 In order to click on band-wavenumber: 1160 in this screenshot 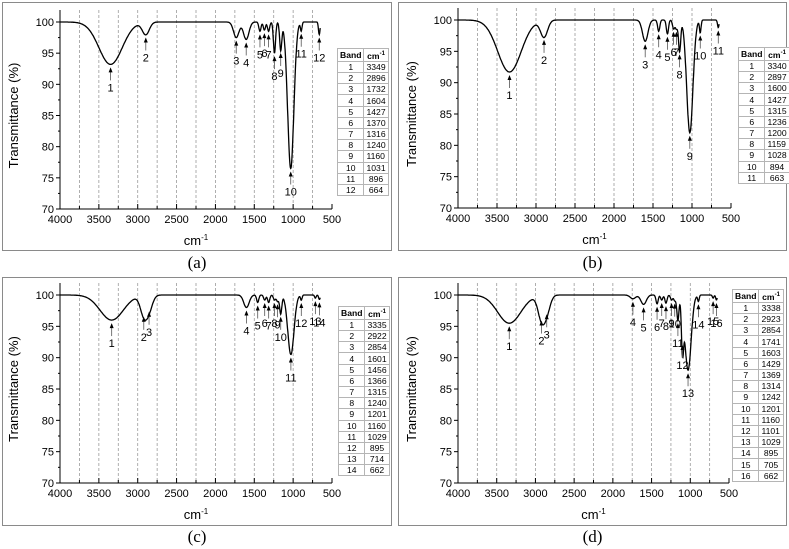, I will do `click(771, 419)`.